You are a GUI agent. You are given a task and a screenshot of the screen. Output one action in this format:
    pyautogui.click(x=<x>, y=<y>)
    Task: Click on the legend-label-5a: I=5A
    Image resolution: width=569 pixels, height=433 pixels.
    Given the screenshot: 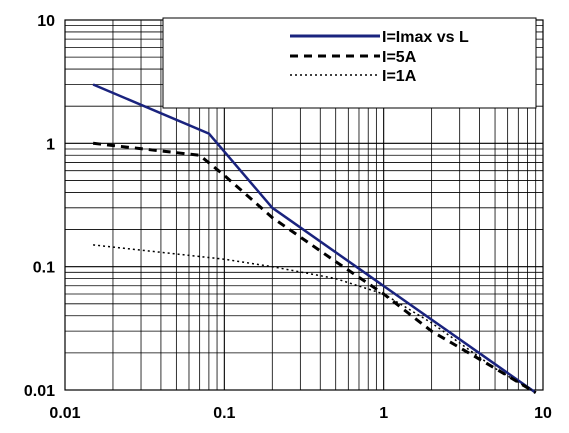 What is the action you would take?
    pyautogui.click(x=399, y=57)
    